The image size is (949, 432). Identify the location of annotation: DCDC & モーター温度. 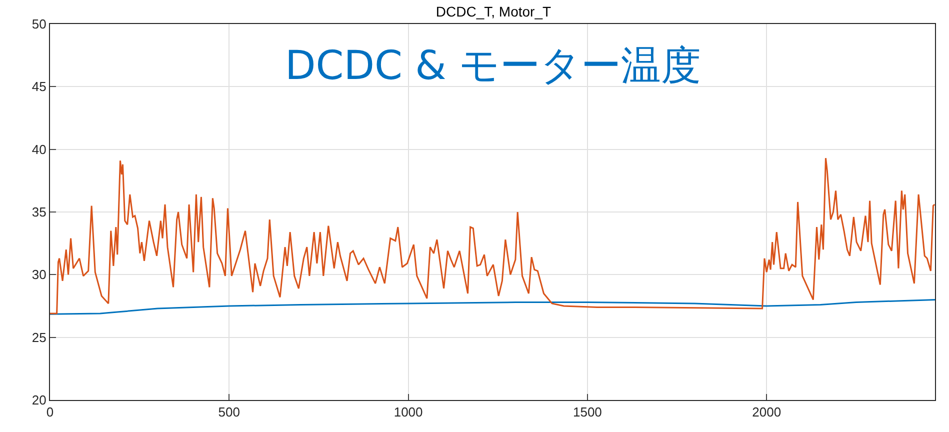
(493, 66).